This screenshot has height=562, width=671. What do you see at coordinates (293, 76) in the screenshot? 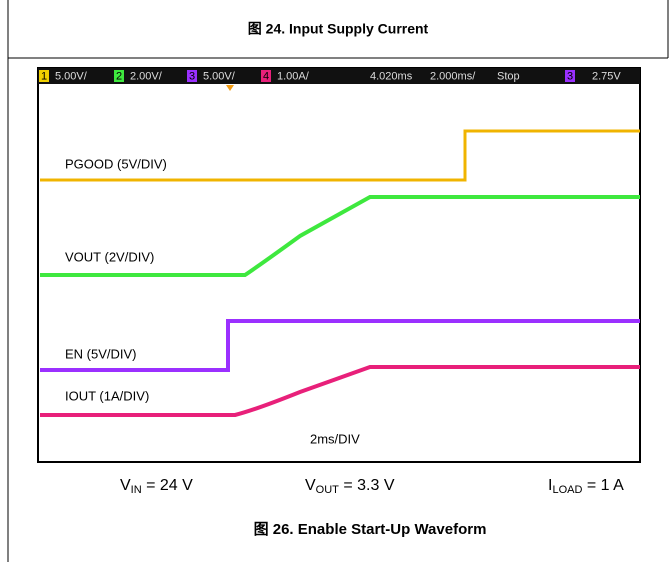
I see `status-text: 1.00A/` at bounding box center [293, 76].